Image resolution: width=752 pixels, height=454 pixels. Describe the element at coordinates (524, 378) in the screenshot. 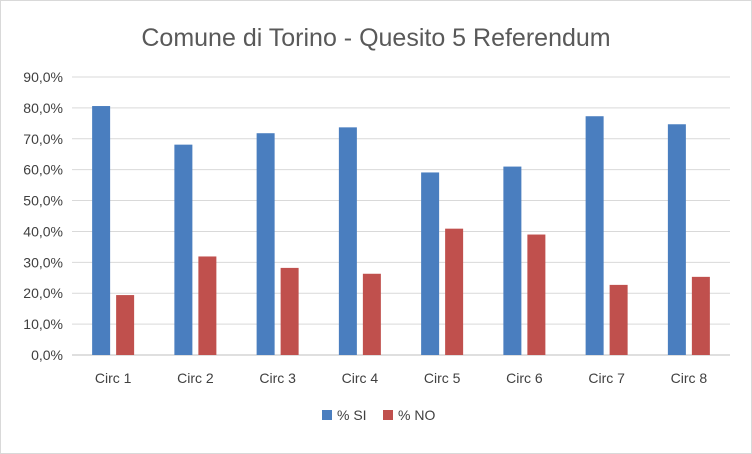

I see `x-tick-label: Circ 6` at that location.